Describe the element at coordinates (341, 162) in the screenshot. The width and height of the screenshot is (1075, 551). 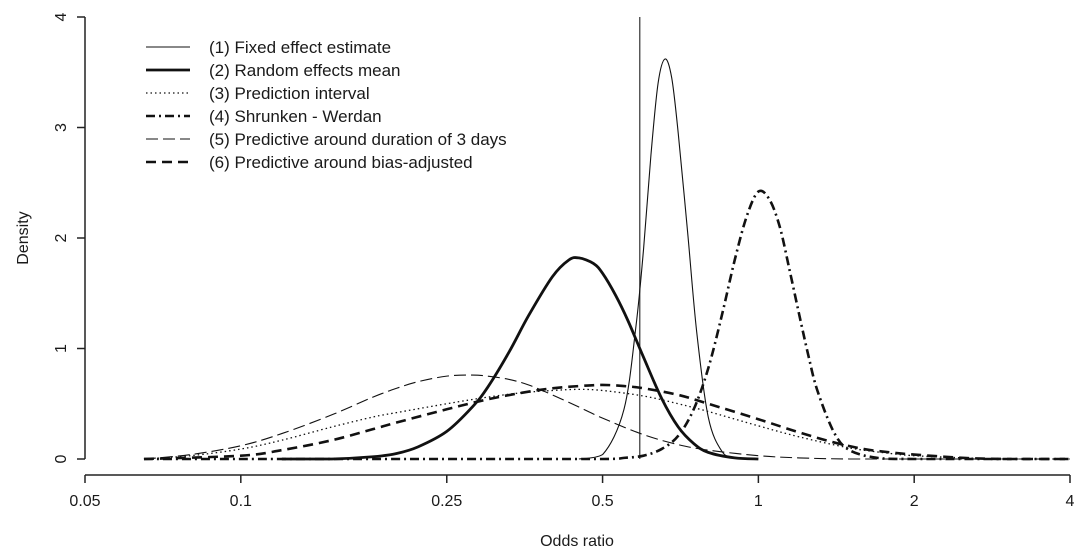
I see `legend-label: (6) Predictive around bias-adjusted` at that location.